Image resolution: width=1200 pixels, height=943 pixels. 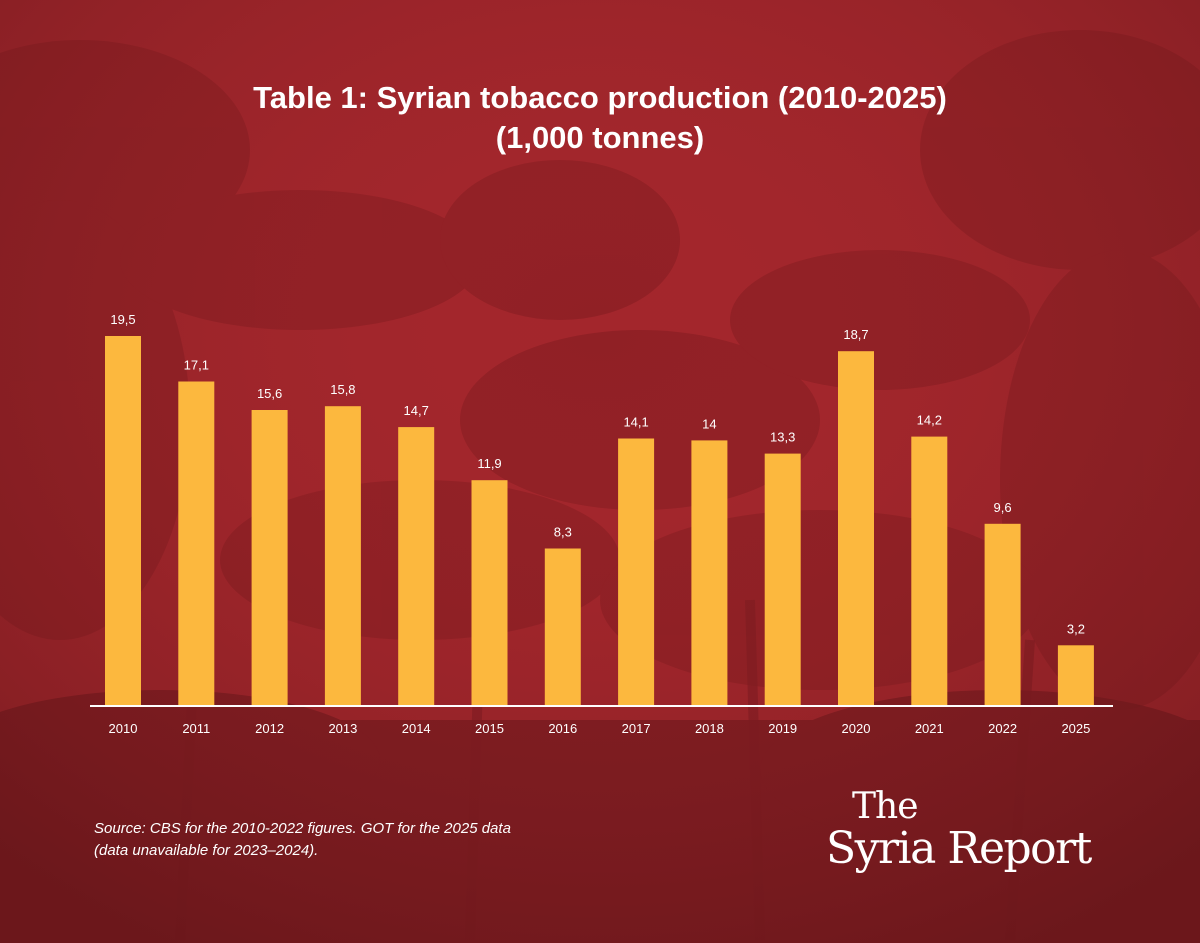 What do you see at coordinates (489, 593) in the screenshot?
I see `bar-2015` at bounding box center [489, 593].